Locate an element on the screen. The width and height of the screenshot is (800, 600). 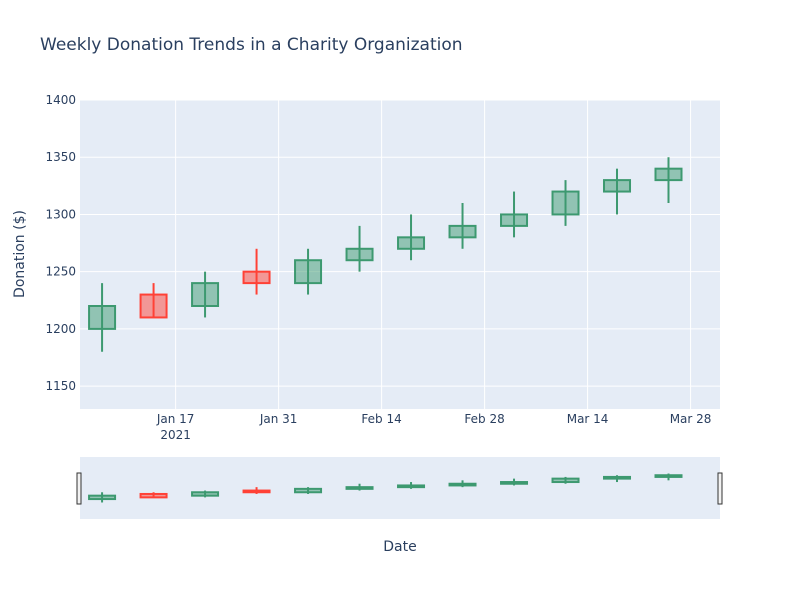
y-tick-label: 1150 is located at coordinates (60, 386).